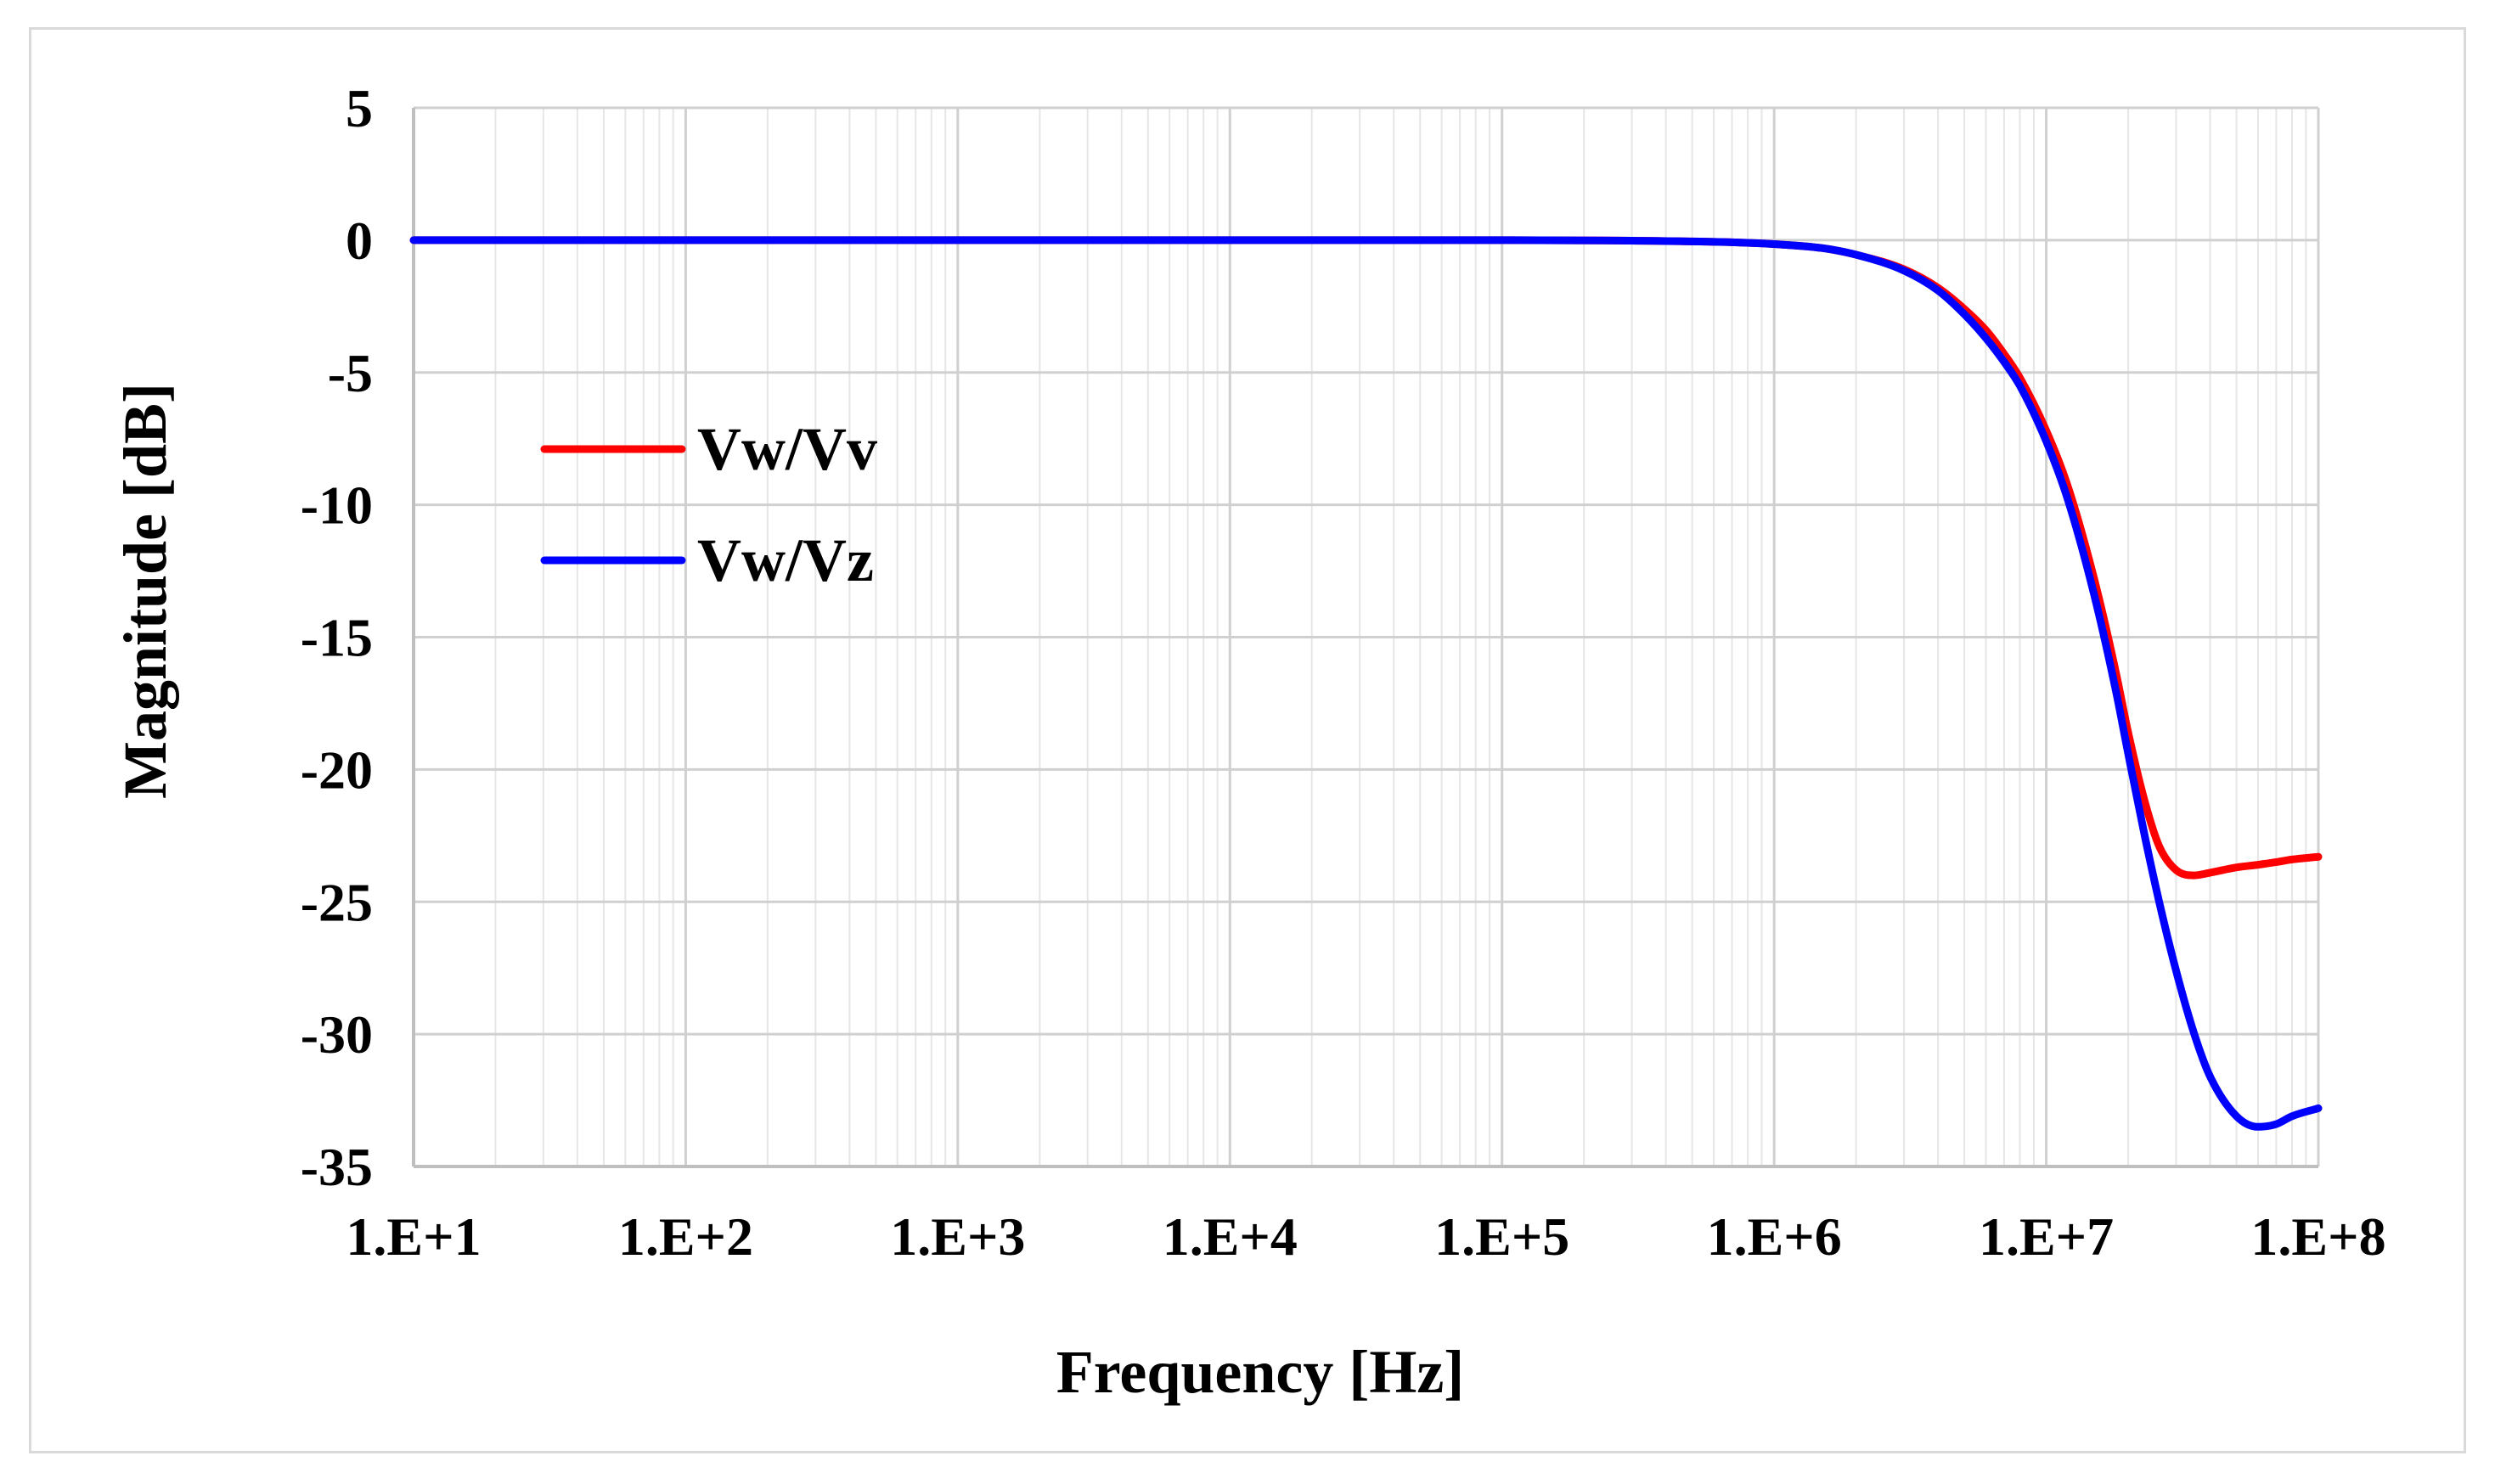 Image resolution: width=2495 pixels, height=1484 pixels. I want to click on y-tick-label: -10, so click(337, 506).